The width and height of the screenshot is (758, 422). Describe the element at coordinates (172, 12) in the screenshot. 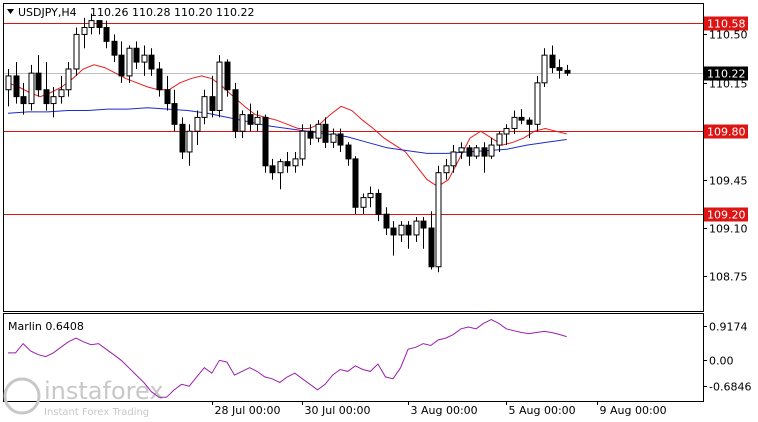

I see `ohlc-readout: 110.26 110.28 110.20 110.22` at that location.